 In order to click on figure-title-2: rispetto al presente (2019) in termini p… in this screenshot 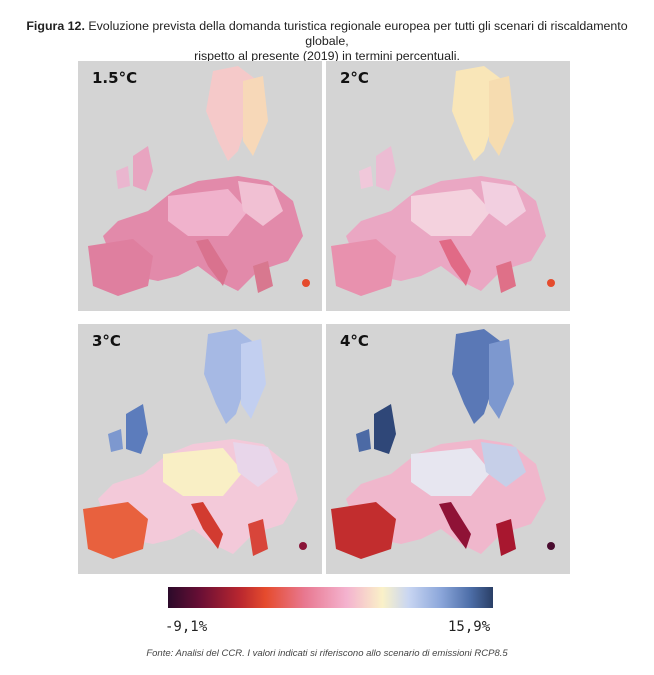, I will do `click(327, 56)`.